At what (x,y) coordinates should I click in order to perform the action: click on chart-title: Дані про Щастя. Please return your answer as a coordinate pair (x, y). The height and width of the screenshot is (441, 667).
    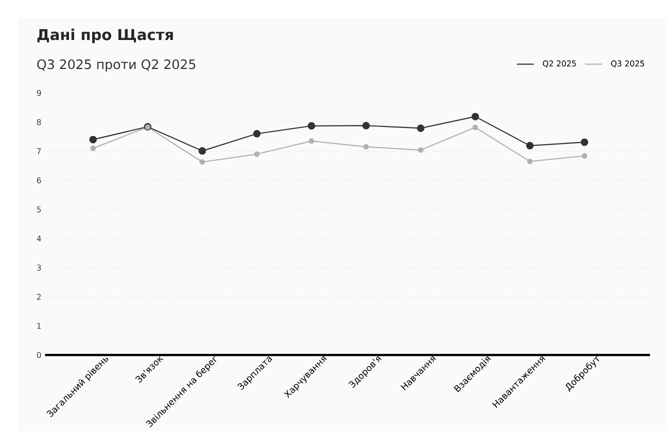
    Looking at the image, I should click on (105, 36).